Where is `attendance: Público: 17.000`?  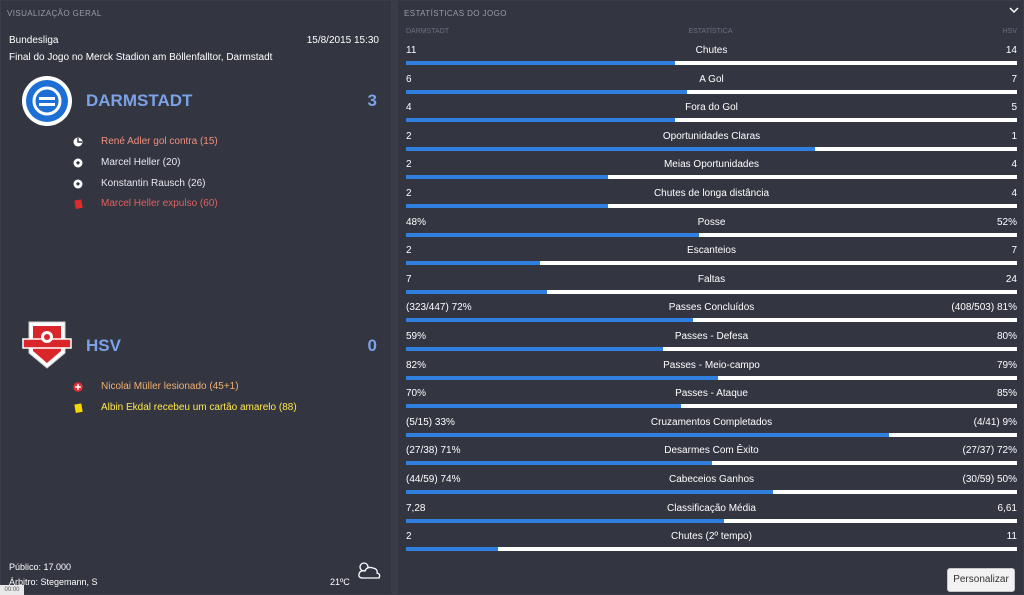
attendance: Público: 17.000 is located at coordinates (40, 567).